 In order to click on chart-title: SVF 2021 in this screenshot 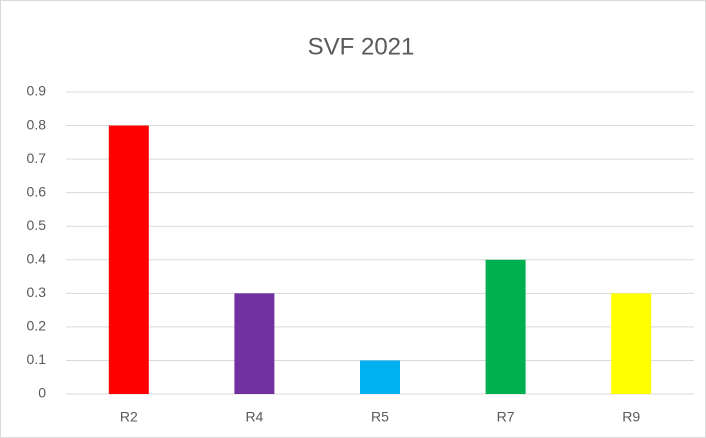, I will do `click(361, 46)`.